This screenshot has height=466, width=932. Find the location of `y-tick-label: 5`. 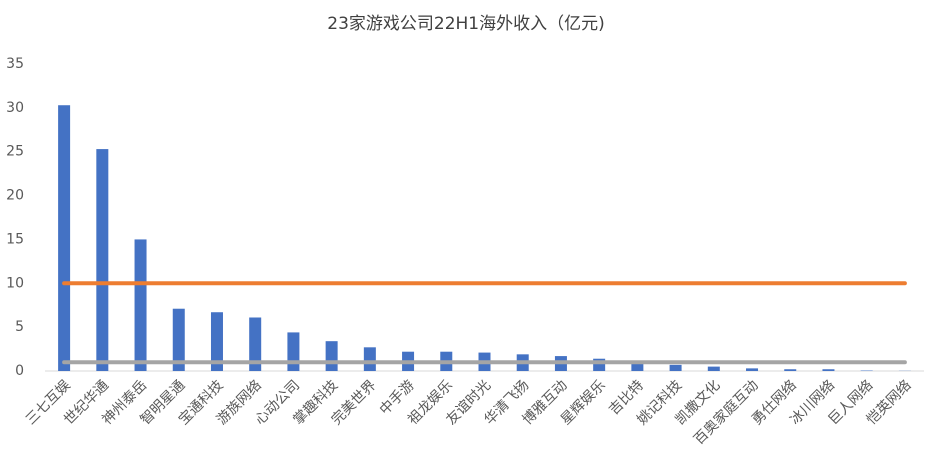

y-tick-label: 5 is located at coordinates (19, 327).